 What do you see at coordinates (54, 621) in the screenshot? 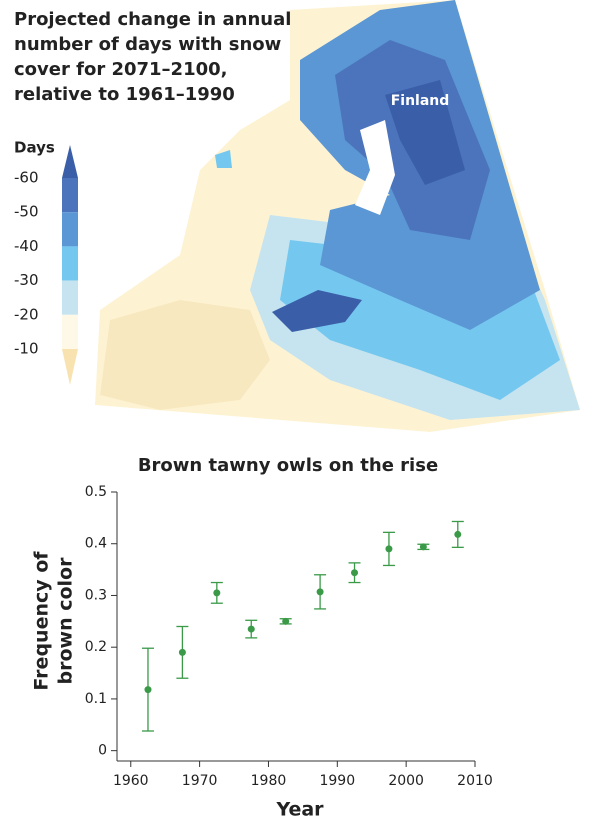
I see `y-axis-label: Frequency of brown color` at bounding box center [54, 621].